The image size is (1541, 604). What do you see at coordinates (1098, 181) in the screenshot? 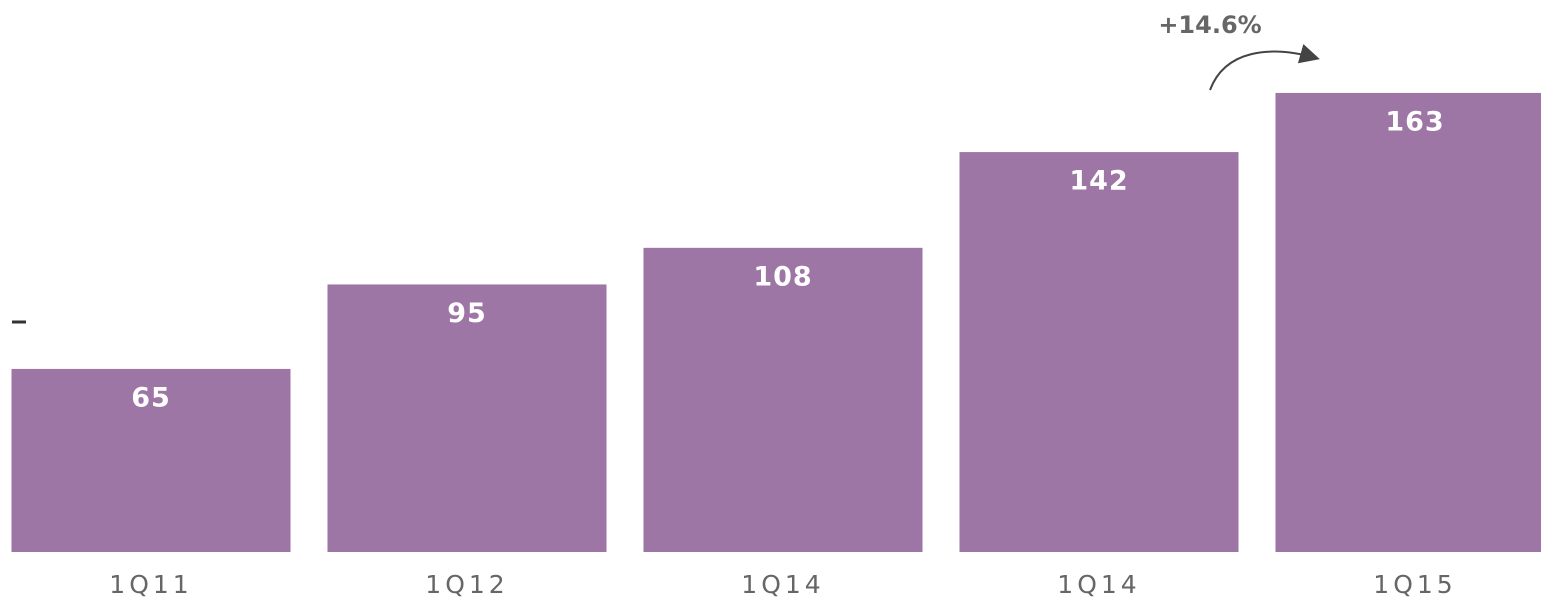
I see `value-label: 142` at bounding box center [1098, 181].